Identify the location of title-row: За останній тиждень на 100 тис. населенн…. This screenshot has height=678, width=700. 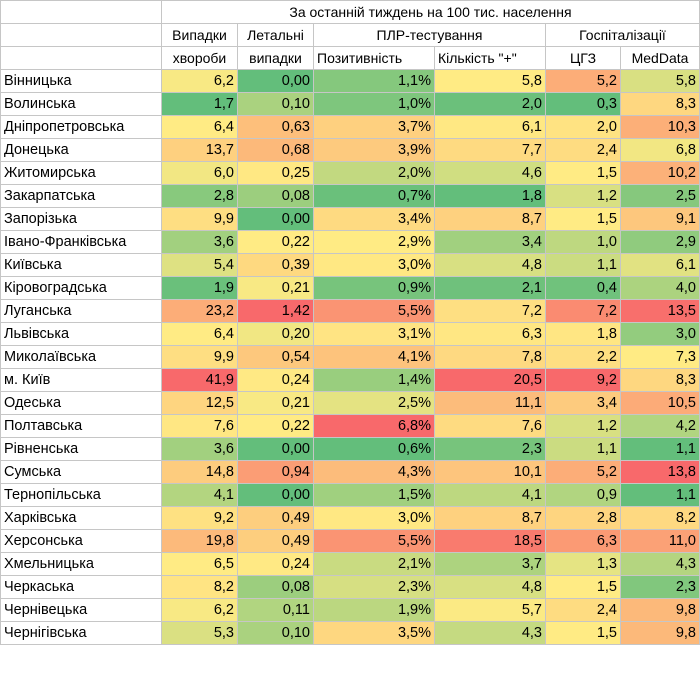
(350, 12).